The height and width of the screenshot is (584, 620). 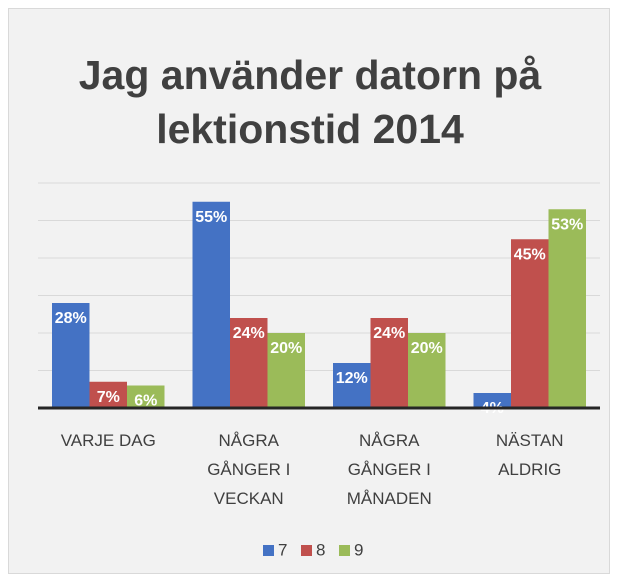 I want to click on x-tick-label: VARJE DAG, so click(x=108, y=440).